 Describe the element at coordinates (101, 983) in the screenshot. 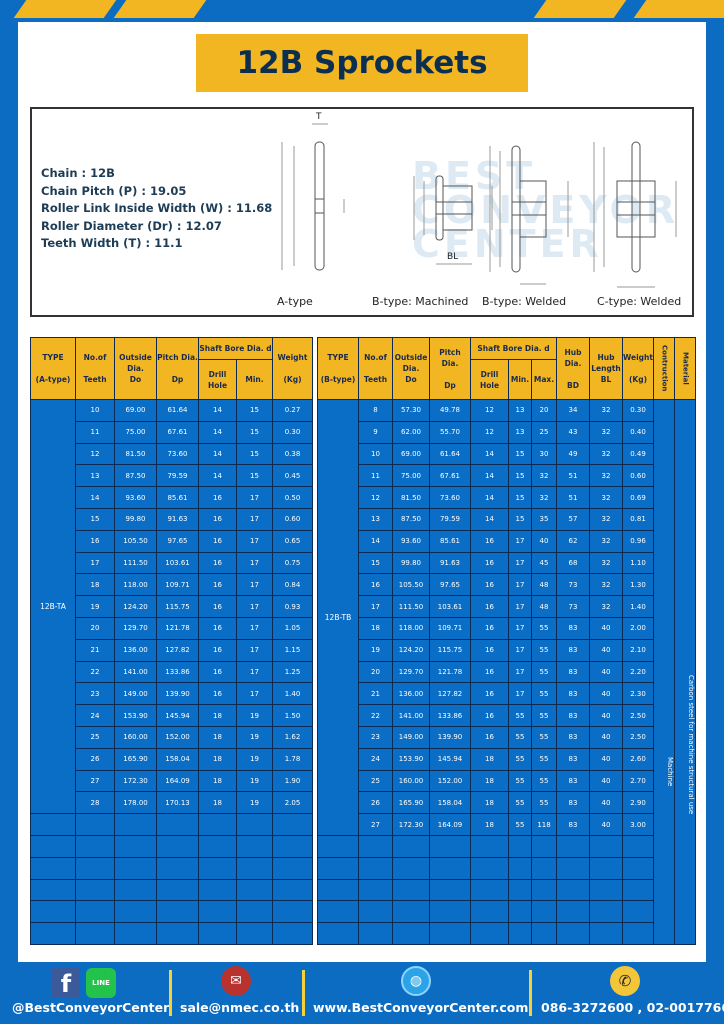

I see `line-icon: LINE` at that location.